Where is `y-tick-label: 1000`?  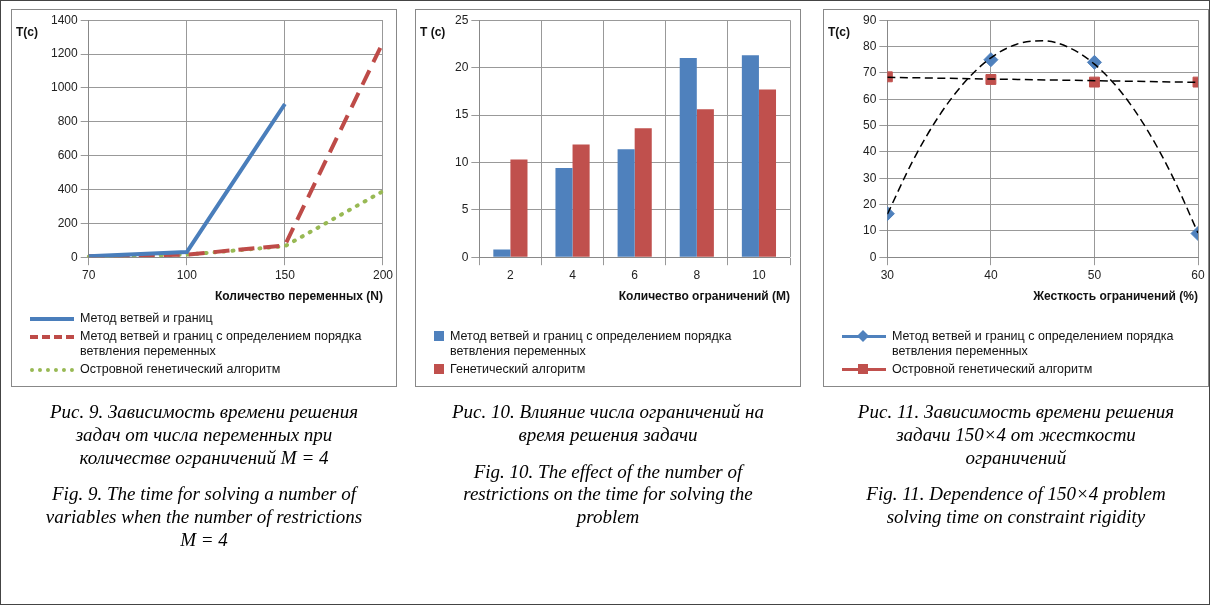 y-tick-label: 1000 is located at coordinates (64, 87).